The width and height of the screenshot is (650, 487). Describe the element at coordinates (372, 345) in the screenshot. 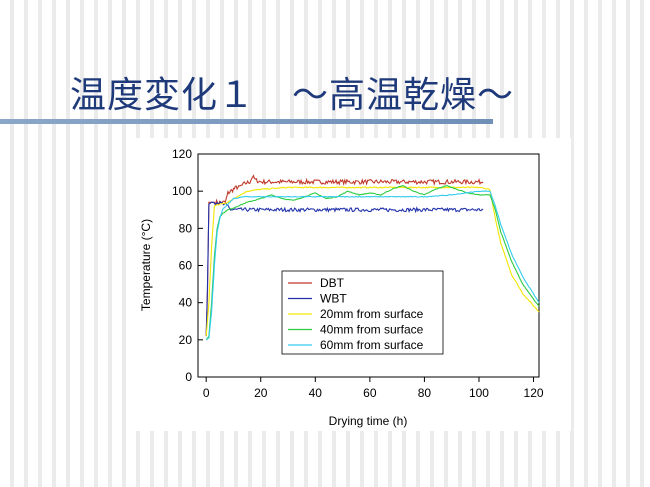

I see `legend-label: 60mm from surface` at that location.